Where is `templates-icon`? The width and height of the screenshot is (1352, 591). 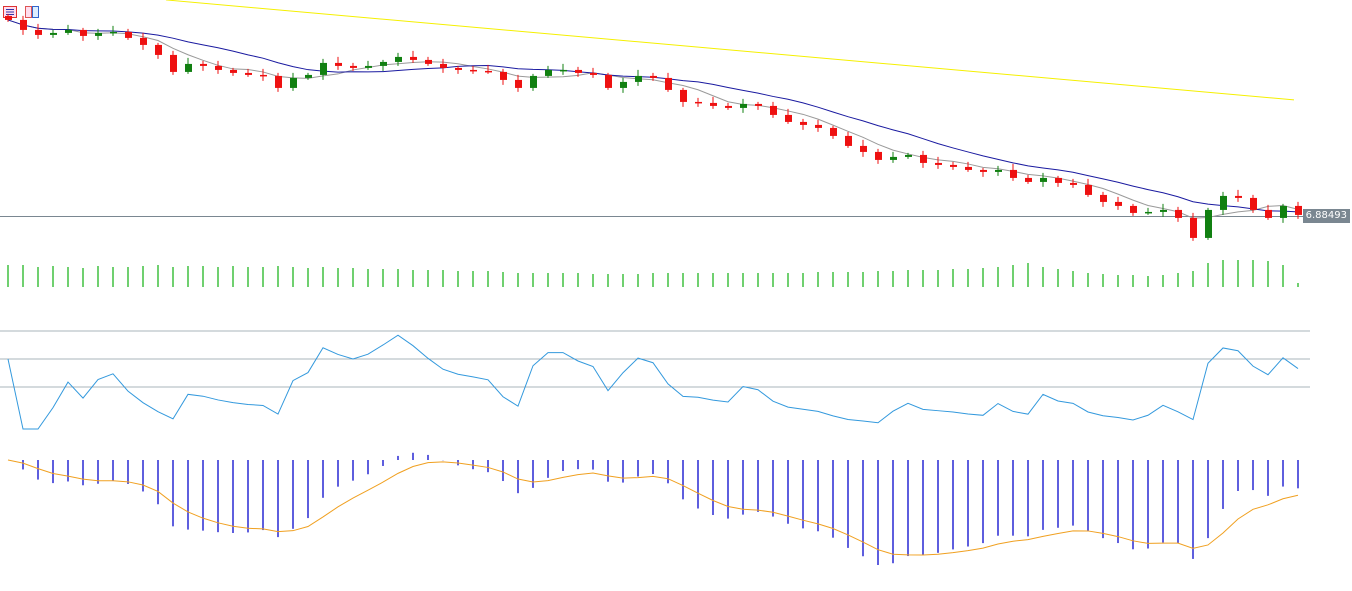 templates-icon is located at coordinates (32, 10).